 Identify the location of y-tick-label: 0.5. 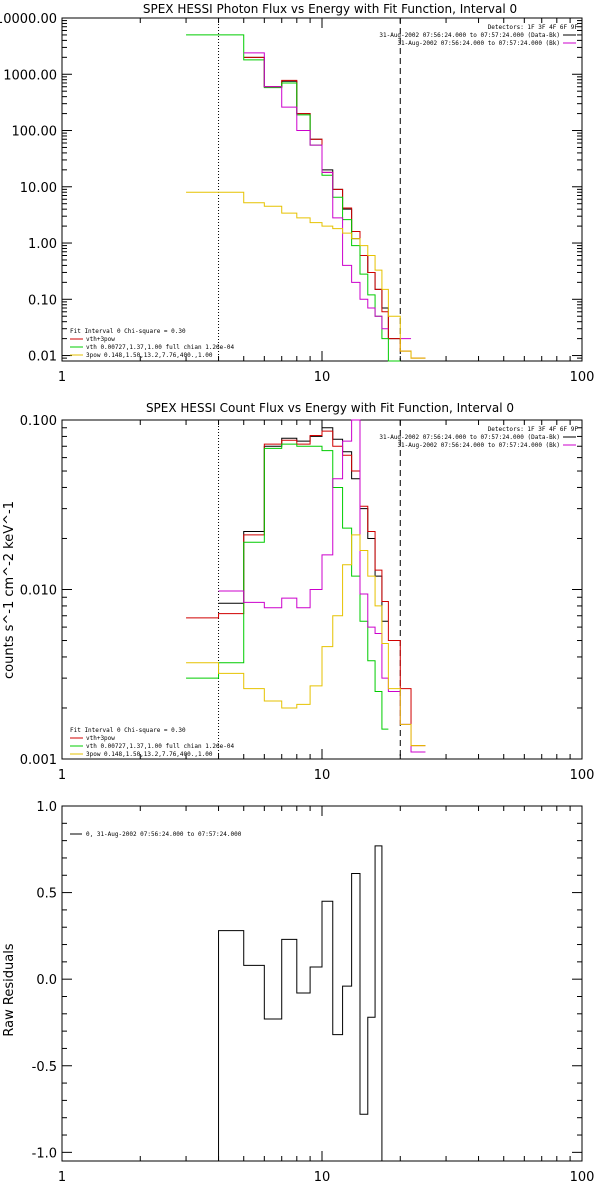
(46, 894).